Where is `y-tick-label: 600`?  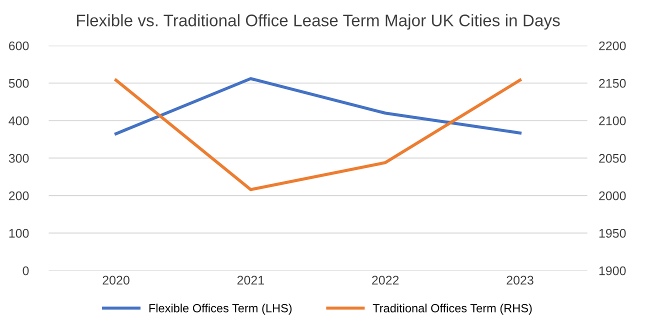 y-tick-label: 600 is located at coordinates (19, 45).